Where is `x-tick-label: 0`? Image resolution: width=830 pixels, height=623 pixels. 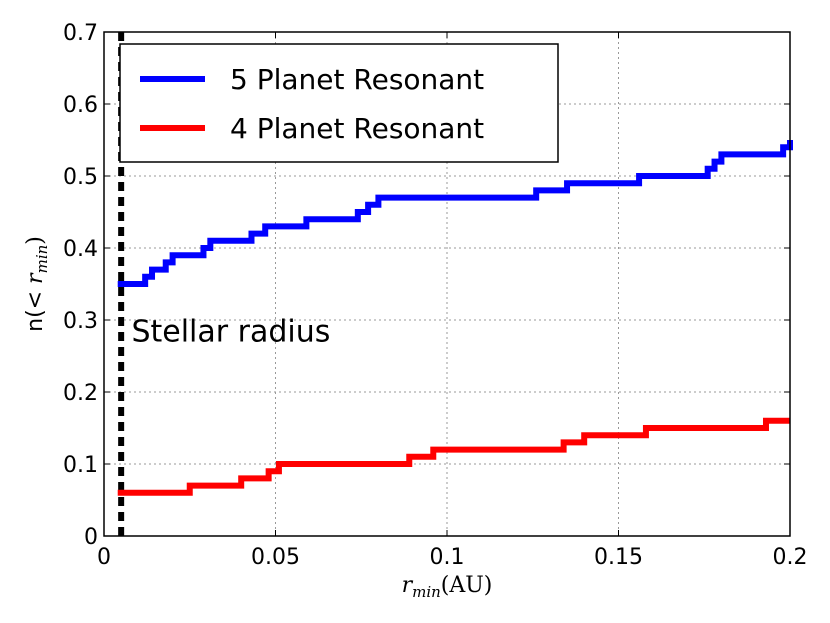 x-tick-label: 0 is located at coordinates (104, 557).